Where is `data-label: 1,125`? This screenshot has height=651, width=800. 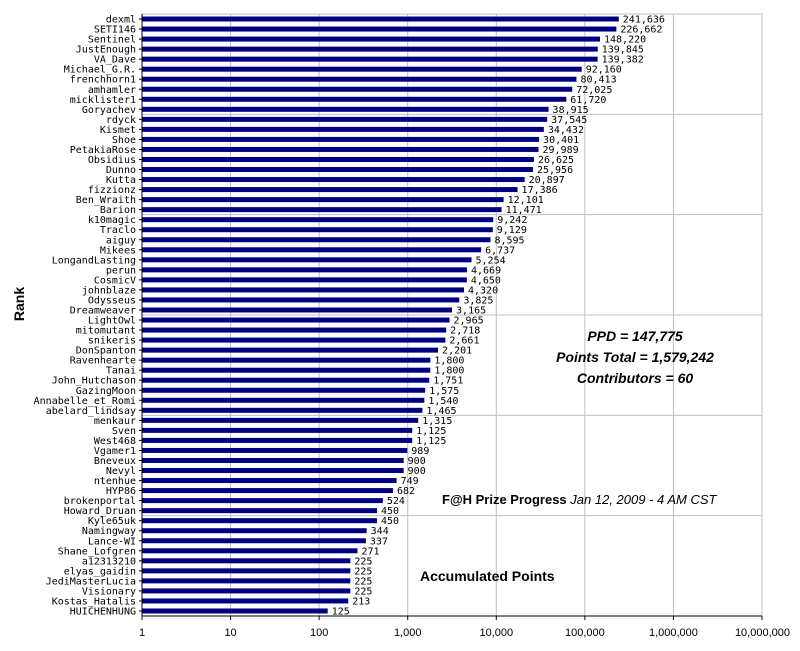 data-label: 1,125 is located at coordinates (431, 431).